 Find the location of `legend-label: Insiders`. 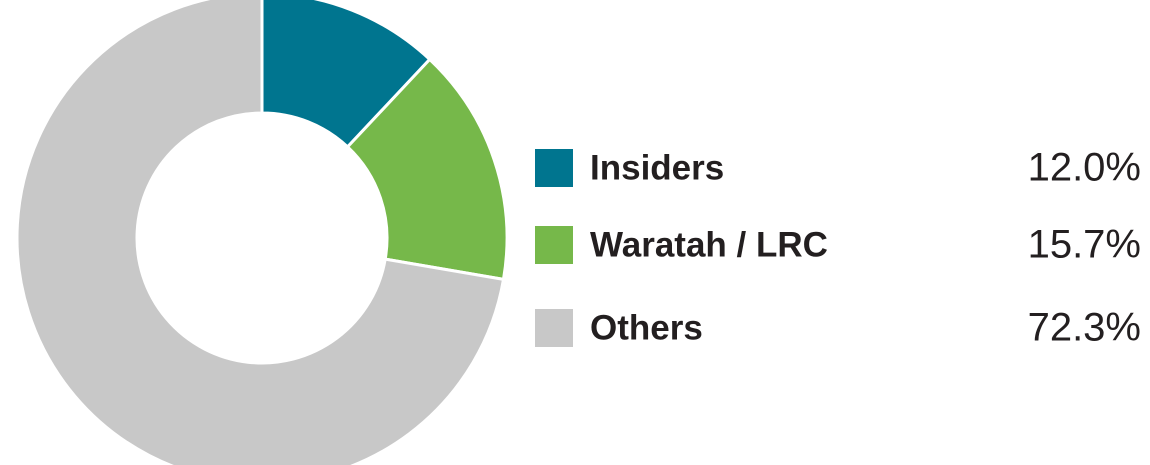

legend-label: Insiders is located at coordinates (657, 167).